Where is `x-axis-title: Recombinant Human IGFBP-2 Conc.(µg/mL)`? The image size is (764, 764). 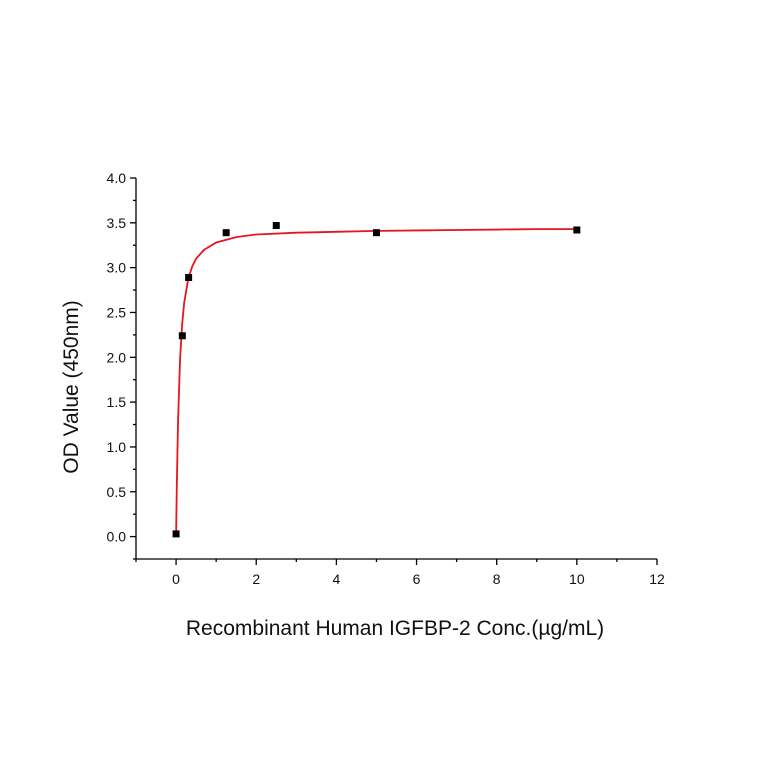
x-axis-title: Recombinant Human IGFBP-2 Conc.(µg/mL) is located at coordinates (395, 628).